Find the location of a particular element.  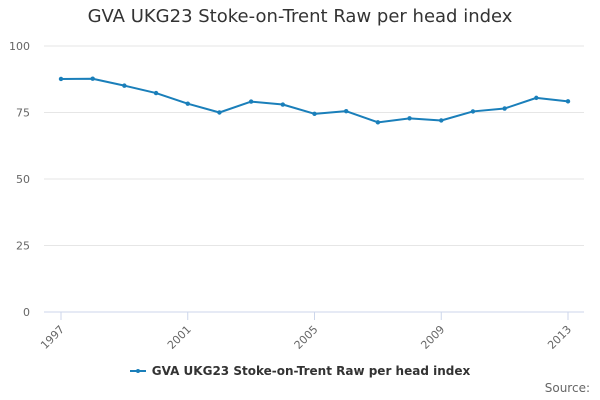

x-tick-label: 1997 is located at coordinates (52, 337).